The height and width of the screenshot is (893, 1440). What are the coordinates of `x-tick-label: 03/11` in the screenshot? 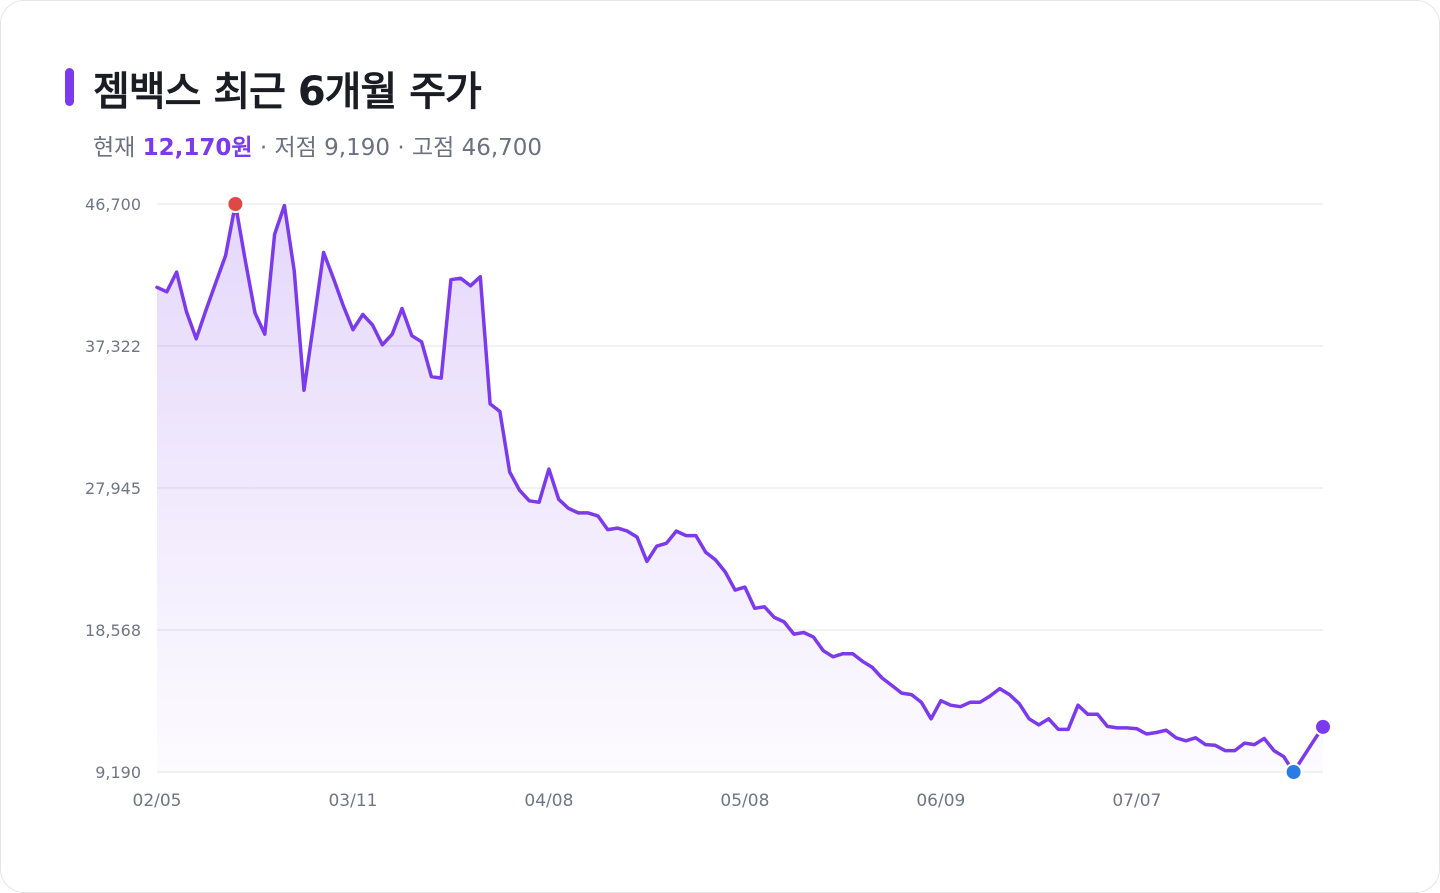 It's located at (352, 801).